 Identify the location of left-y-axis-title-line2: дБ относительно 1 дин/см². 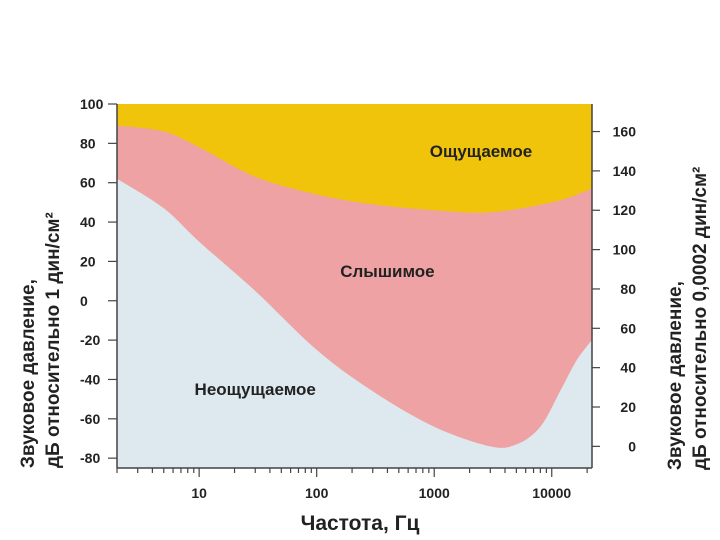
(53, 340).